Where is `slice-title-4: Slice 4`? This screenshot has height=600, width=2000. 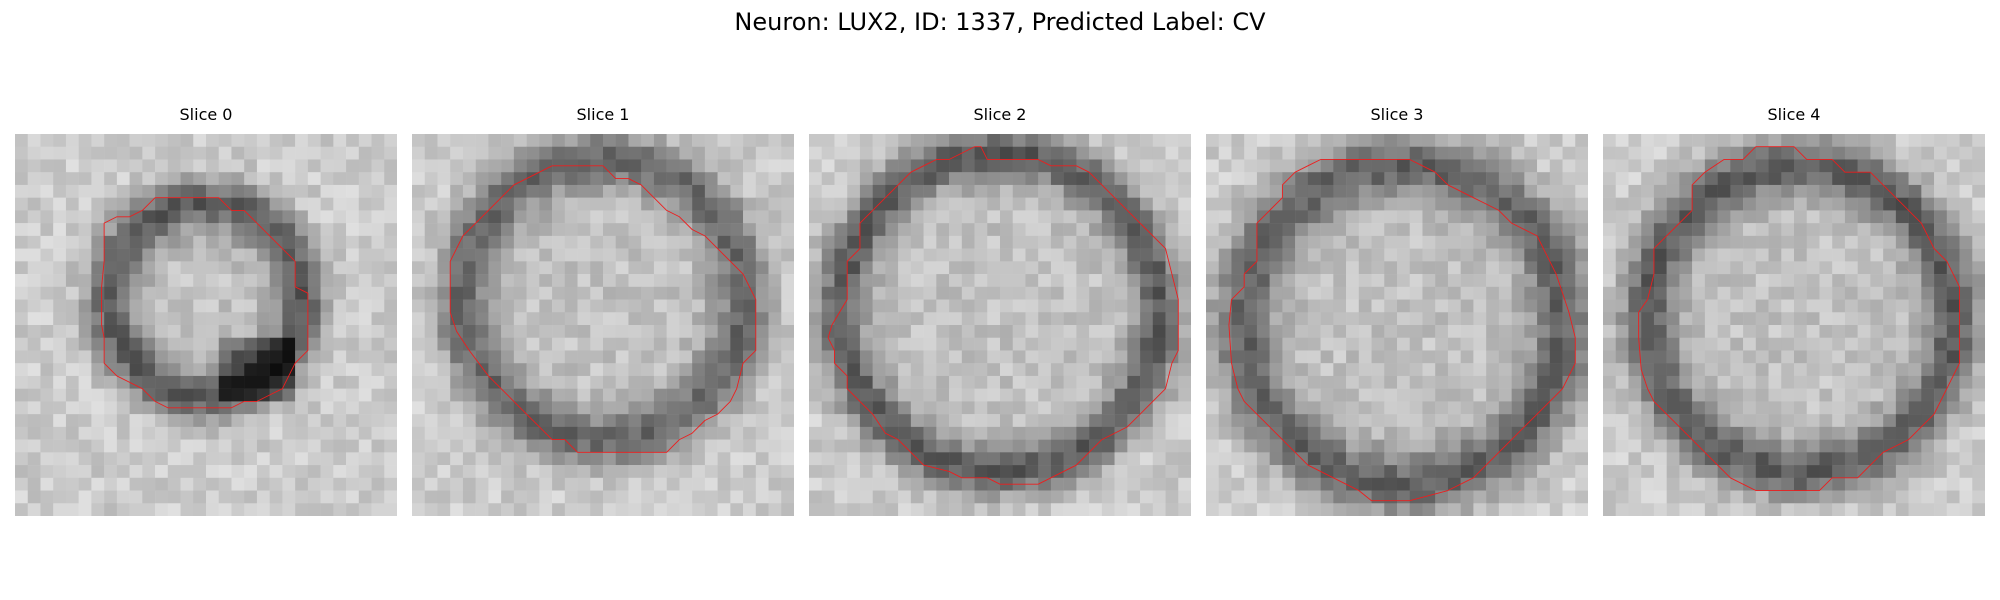
slice-title-4: Slice 4 is located at coordinates (1794, 114).